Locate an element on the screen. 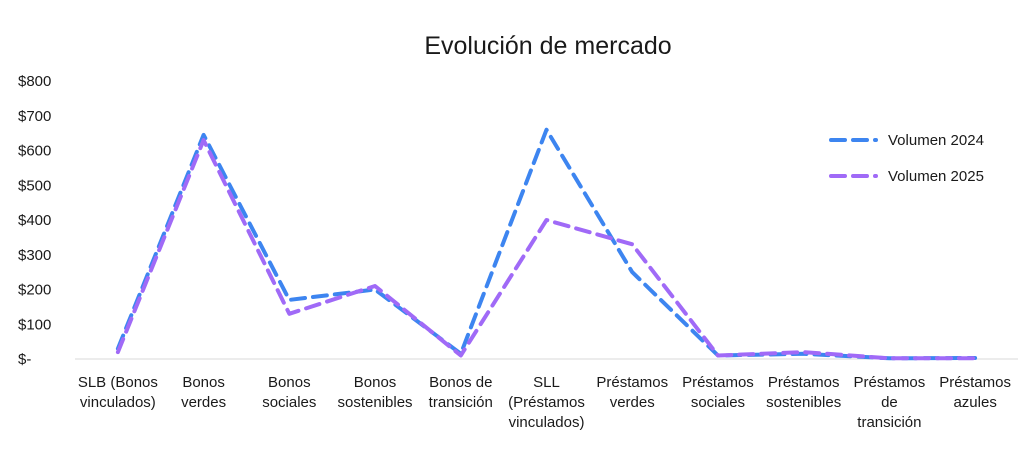  x-tick-label-line: SLL is located at coordinates (546, 382).